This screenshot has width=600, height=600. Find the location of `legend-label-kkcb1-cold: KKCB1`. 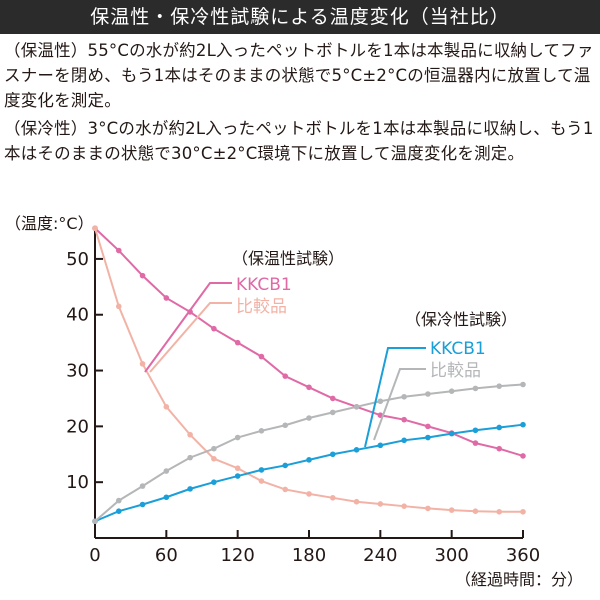

legend-label-kkcb1-cold: KKCB1 is located at coordinates (458, 349).